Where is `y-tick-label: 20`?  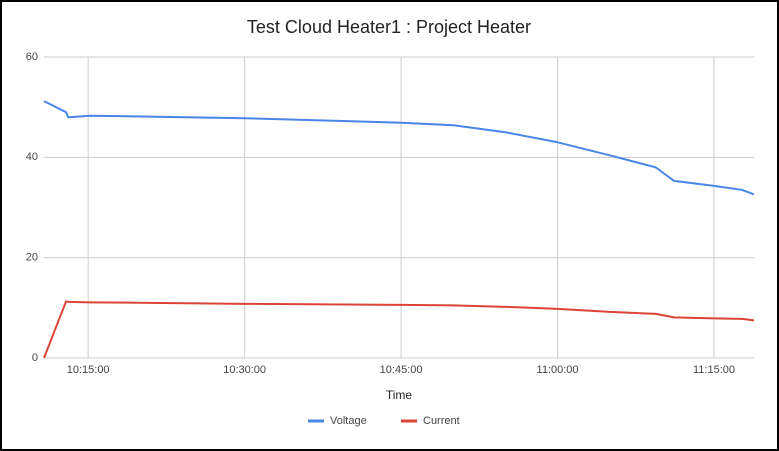
y-tick-label: 20 is located at coordinates (32, 258).